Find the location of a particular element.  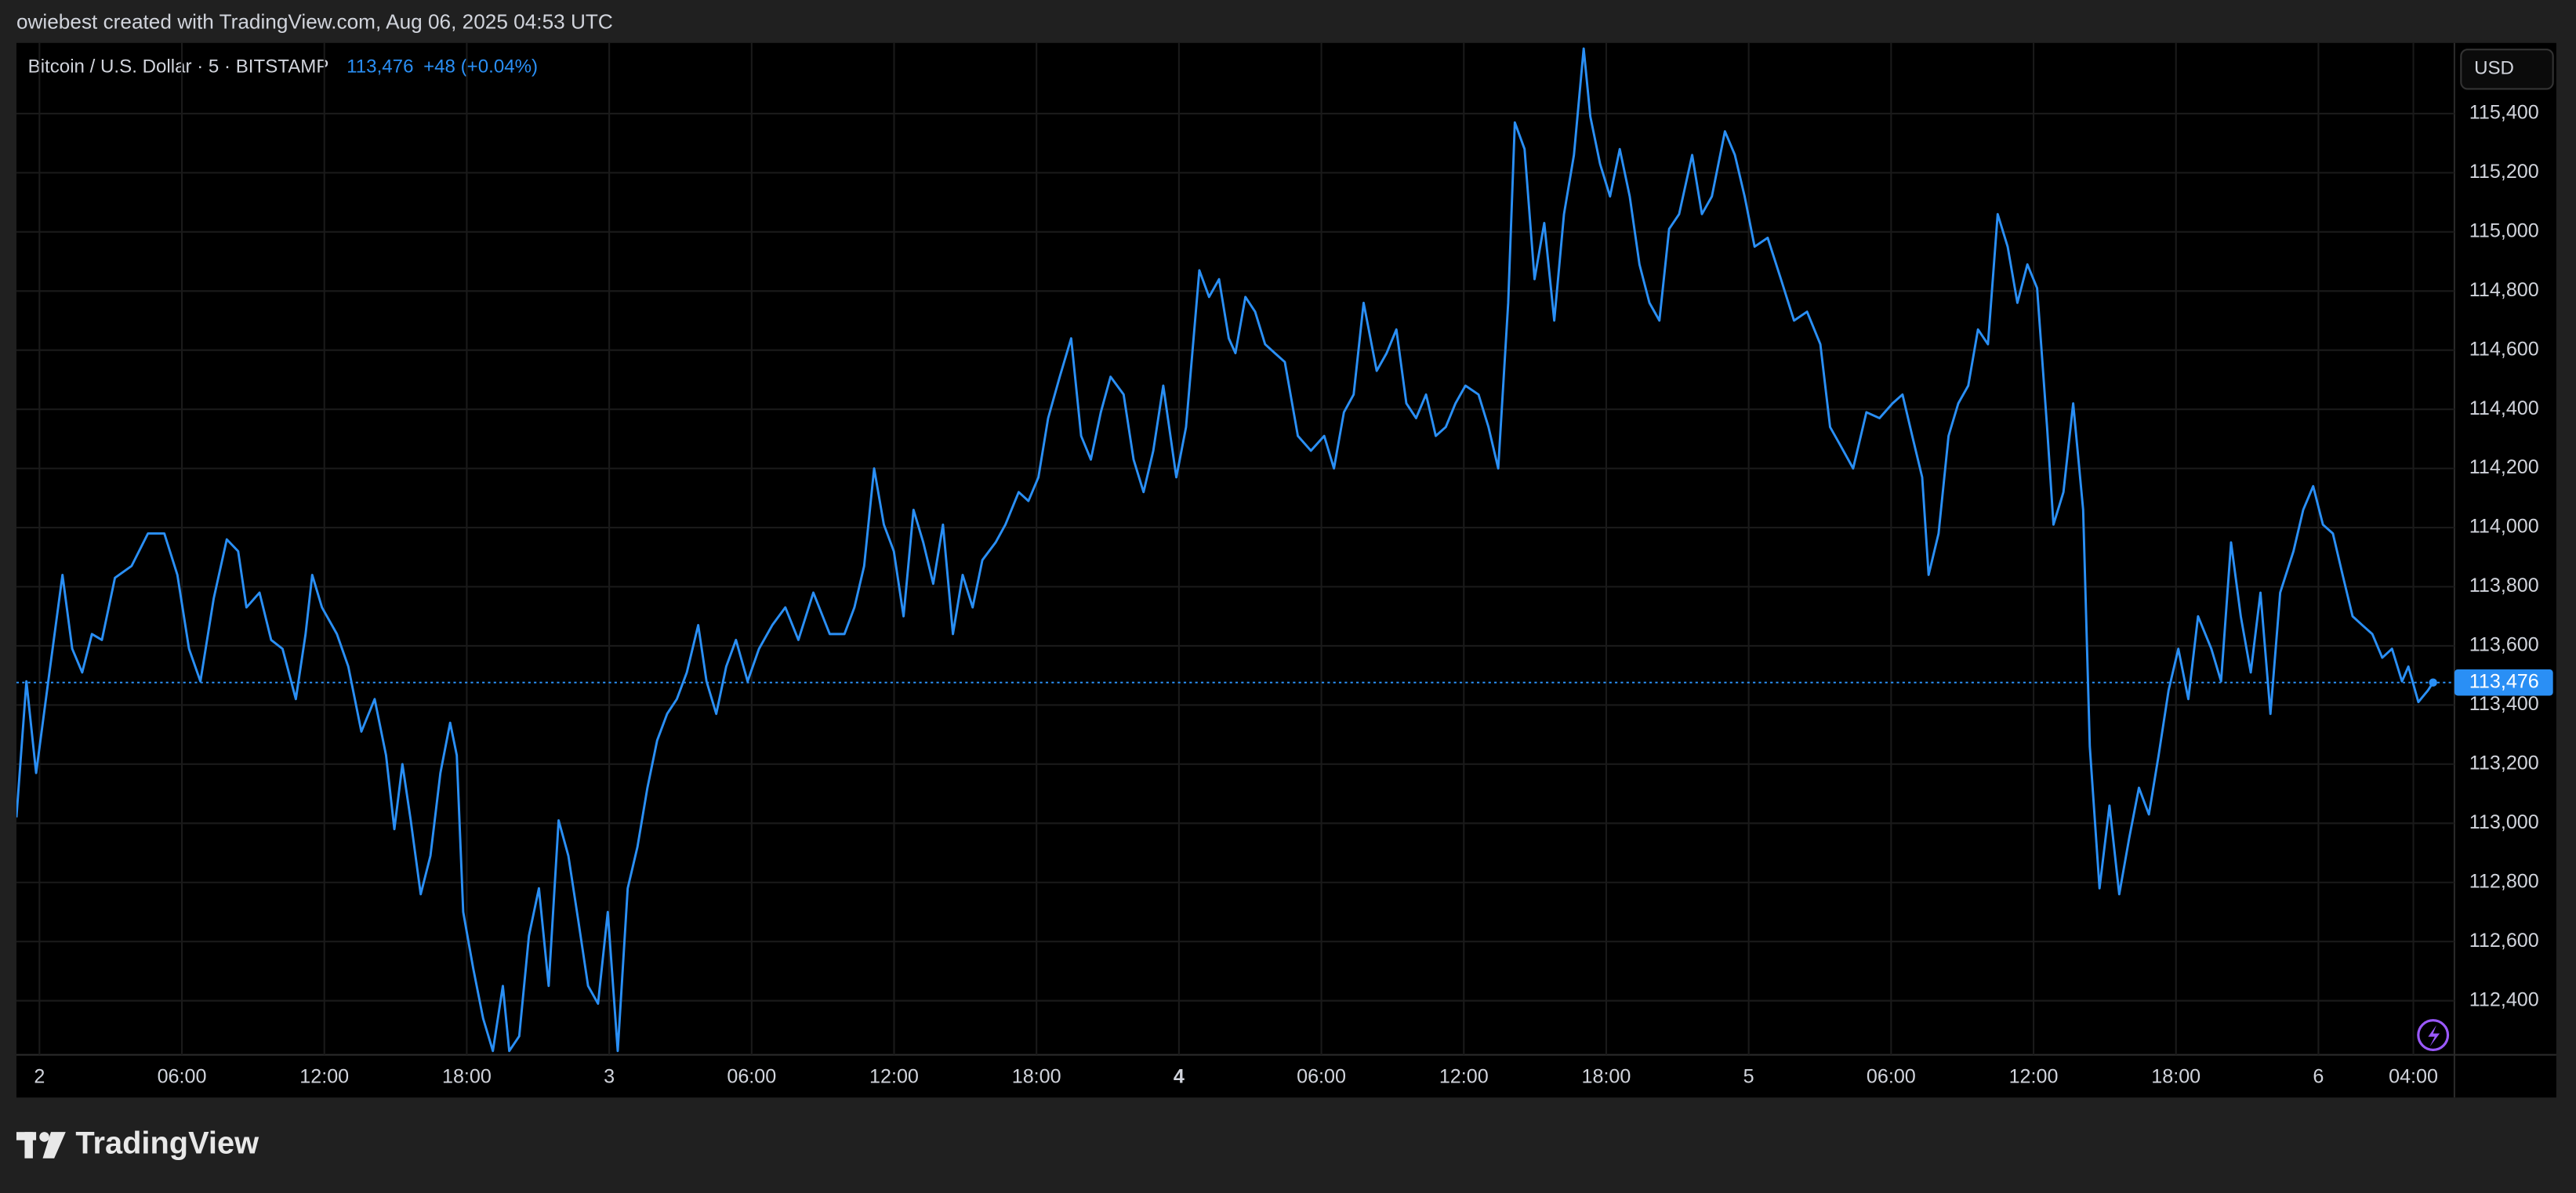

y-tick-label: 115,000 is located at coordinates (2504, 230).